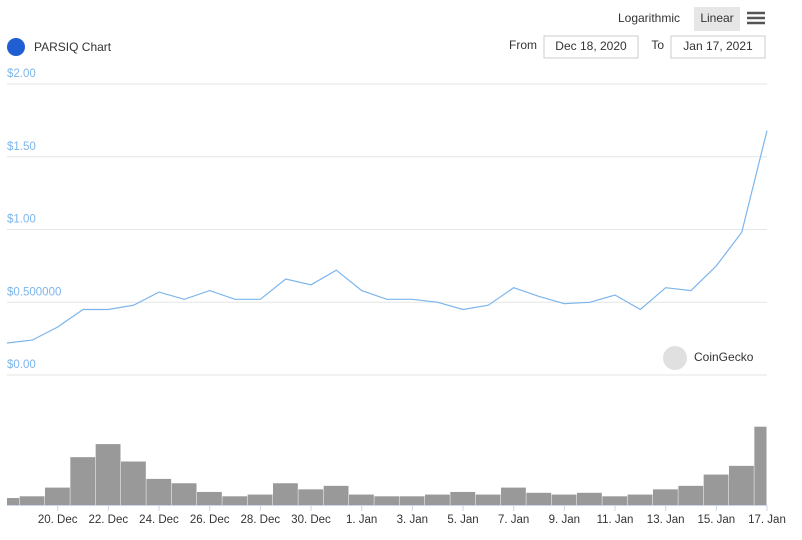 This screenshot has height=540, width=802. What do you see at coordinates (16, 47) in the screenshot?
I see `logo` at bounding box center [16, 47].